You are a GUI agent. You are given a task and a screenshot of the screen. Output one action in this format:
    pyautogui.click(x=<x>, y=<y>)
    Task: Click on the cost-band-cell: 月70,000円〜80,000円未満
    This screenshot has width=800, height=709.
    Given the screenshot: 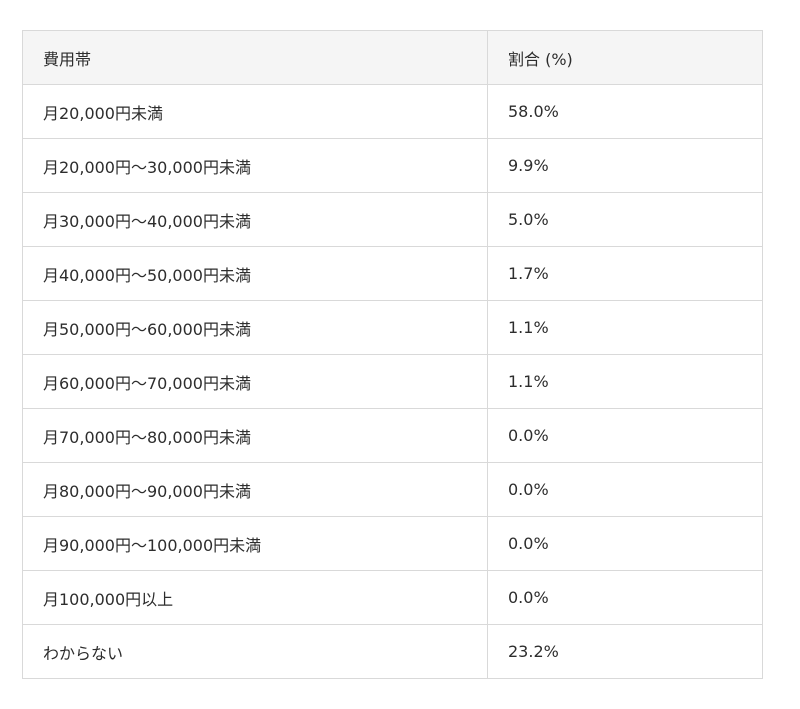 What is the action you would take?
    pyautogui.click(x=255, y=435)
    